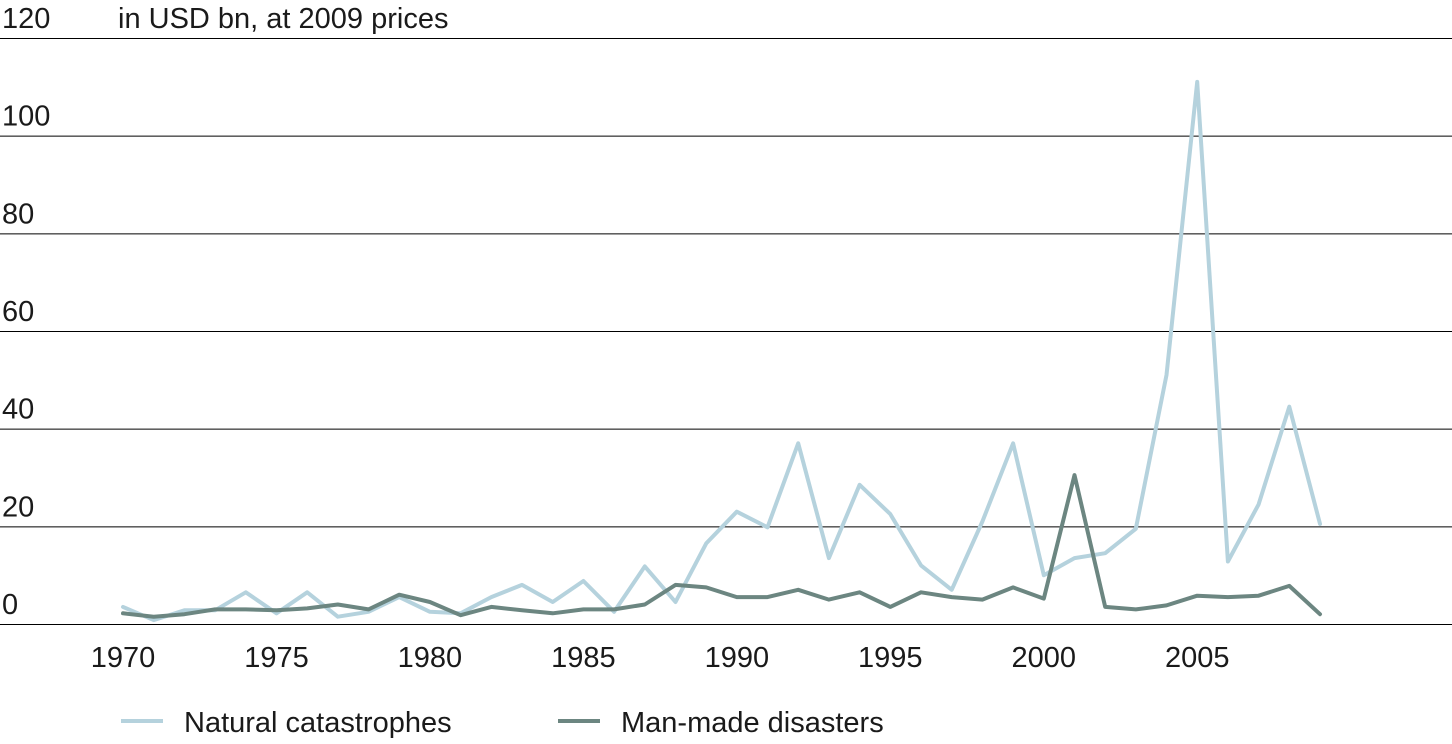 This screenshot has height=744, width=1452. Describe the element at coordinates (890, 658) in the screenshot. I see `x-tick-label: 1995` at that location.